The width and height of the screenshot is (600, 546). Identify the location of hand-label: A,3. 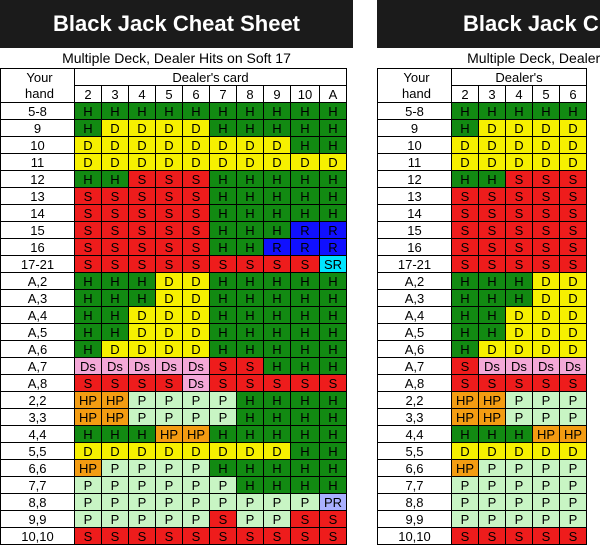
(414, 298).